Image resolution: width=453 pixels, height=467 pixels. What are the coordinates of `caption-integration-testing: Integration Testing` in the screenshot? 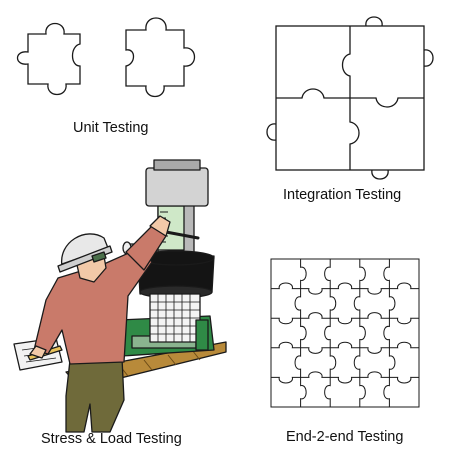 It's located at (342, 195).